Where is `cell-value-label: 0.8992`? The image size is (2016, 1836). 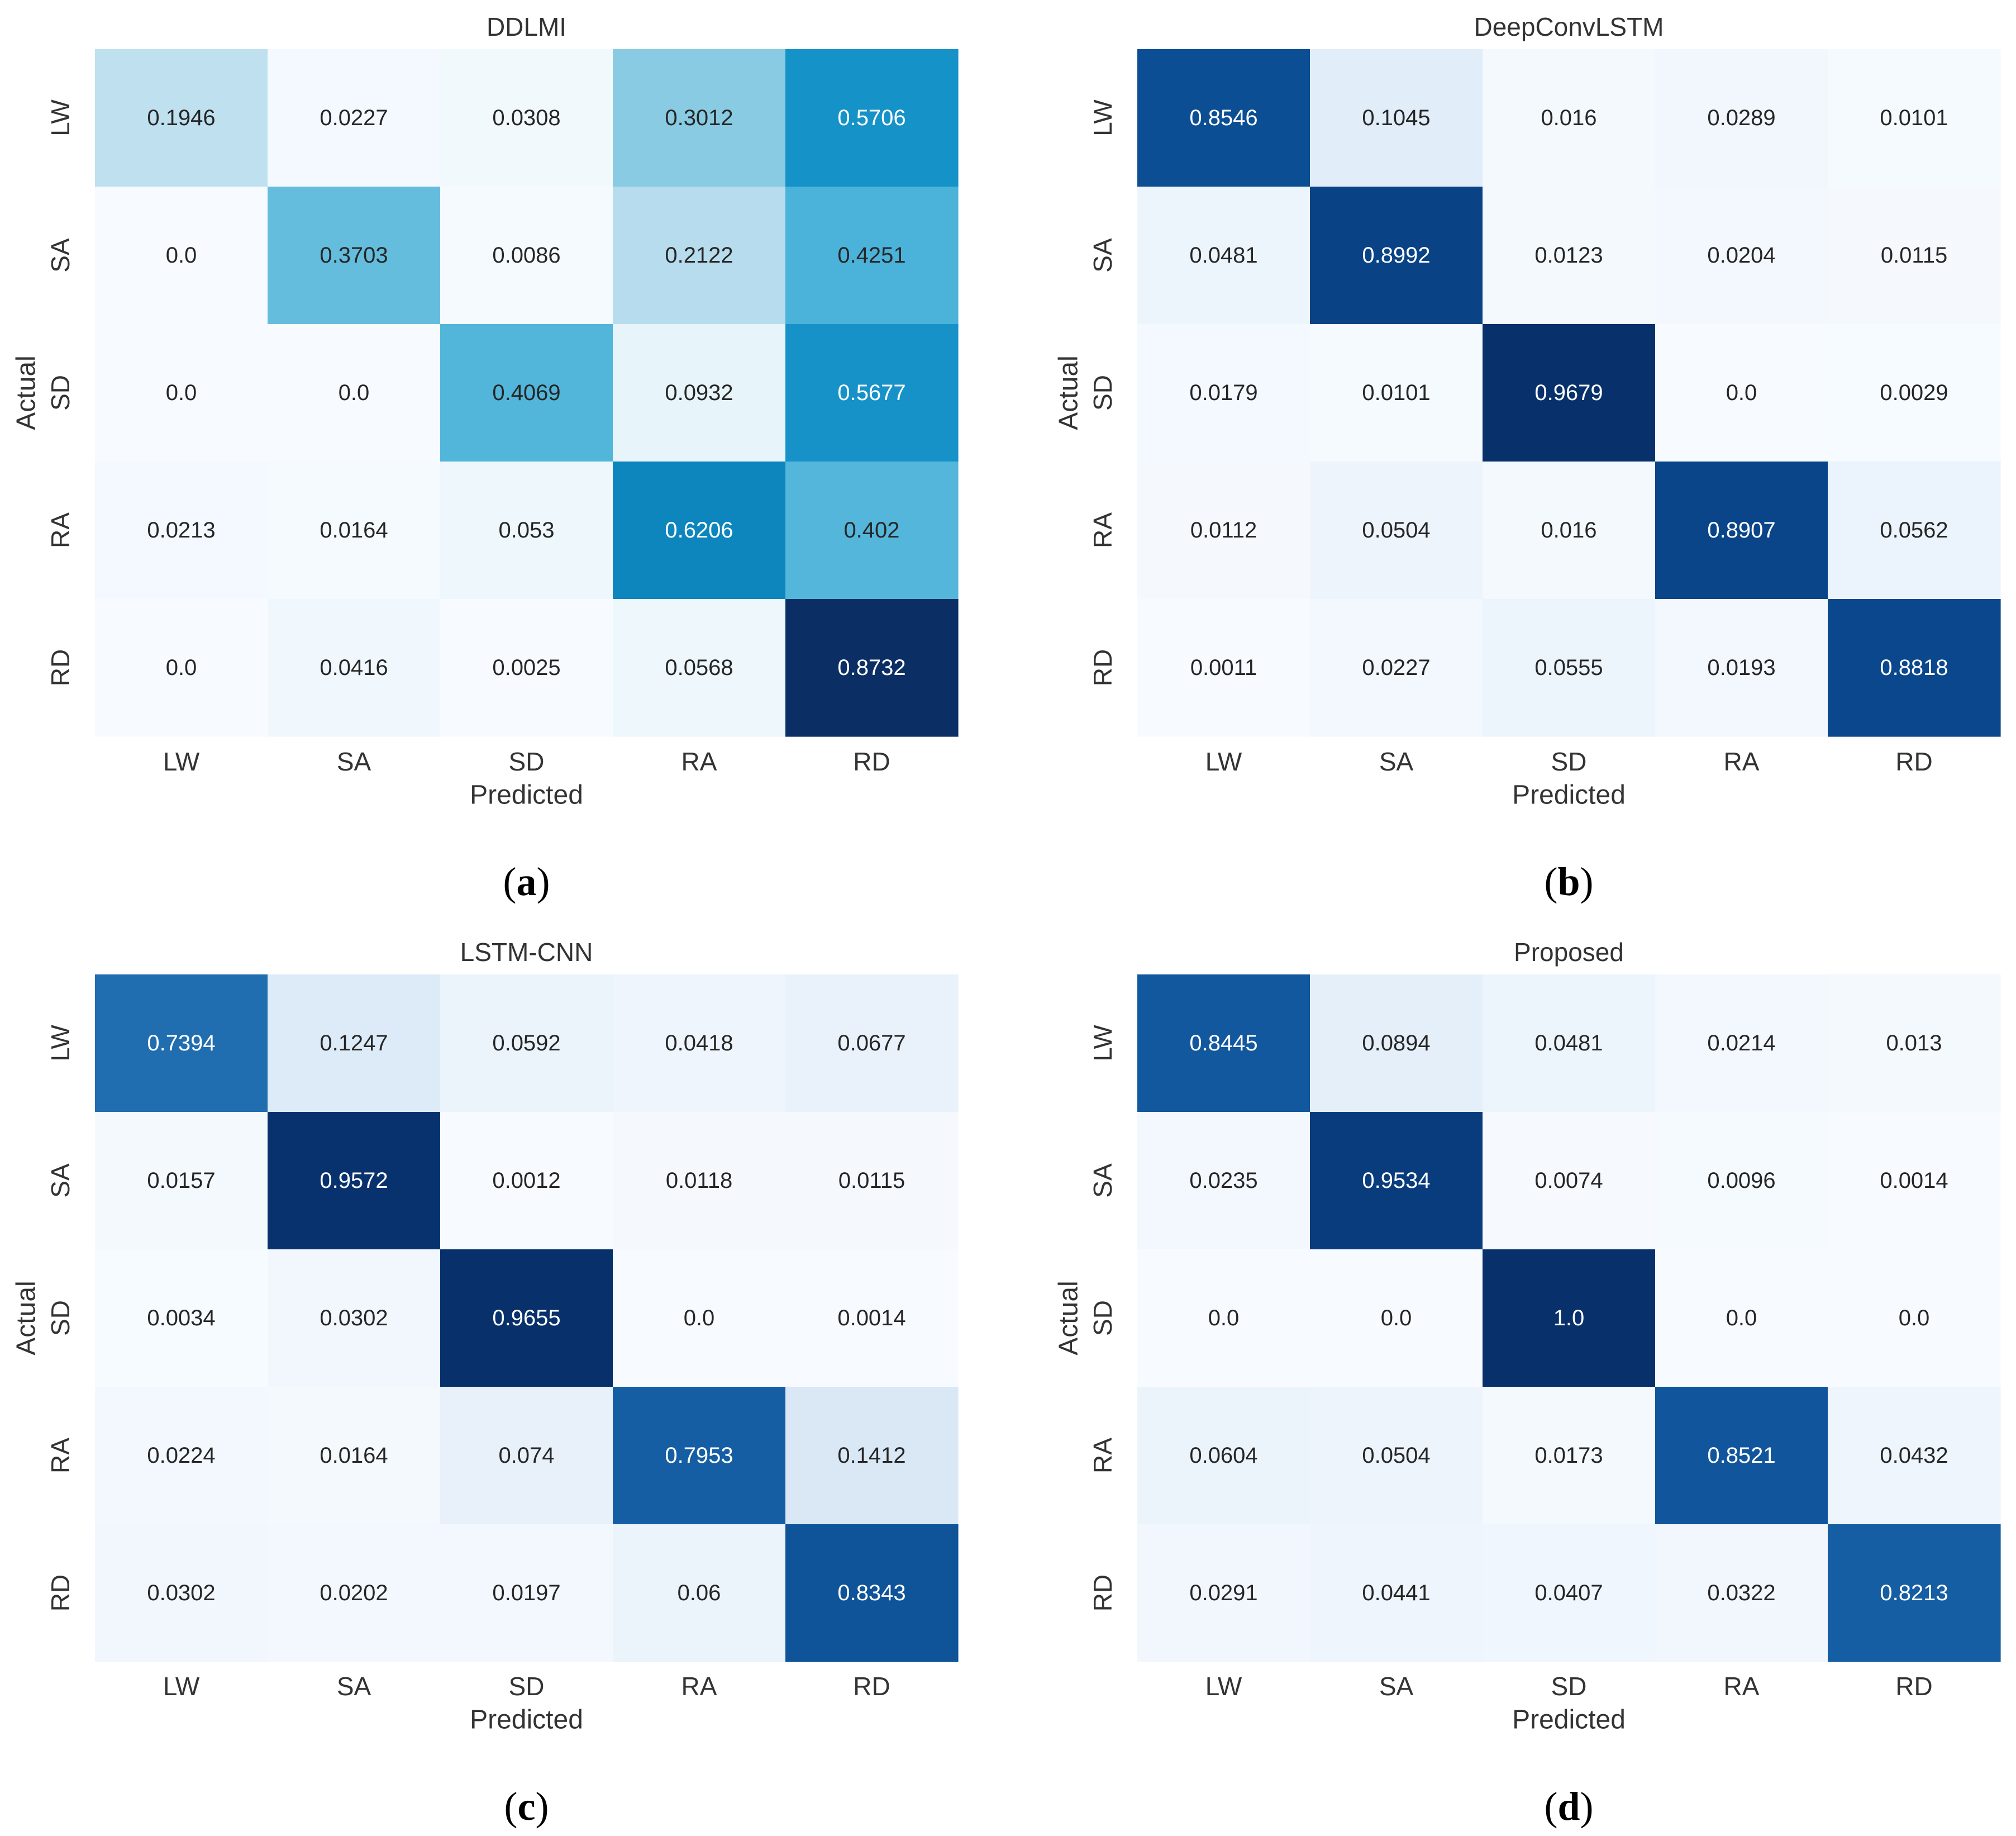 cell-value-label: 0.8992 is located at coordinates (1396, 255).